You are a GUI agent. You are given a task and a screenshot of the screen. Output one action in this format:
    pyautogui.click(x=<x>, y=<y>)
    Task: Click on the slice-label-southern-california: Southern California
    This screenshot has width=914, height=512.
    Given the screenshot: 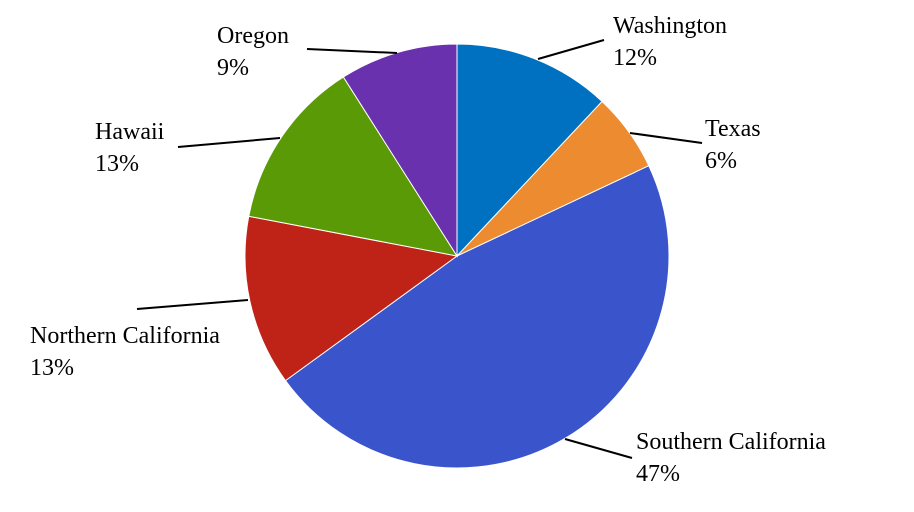 What is the action you would take?
    pyautogui.click(x=731, y=442)
    